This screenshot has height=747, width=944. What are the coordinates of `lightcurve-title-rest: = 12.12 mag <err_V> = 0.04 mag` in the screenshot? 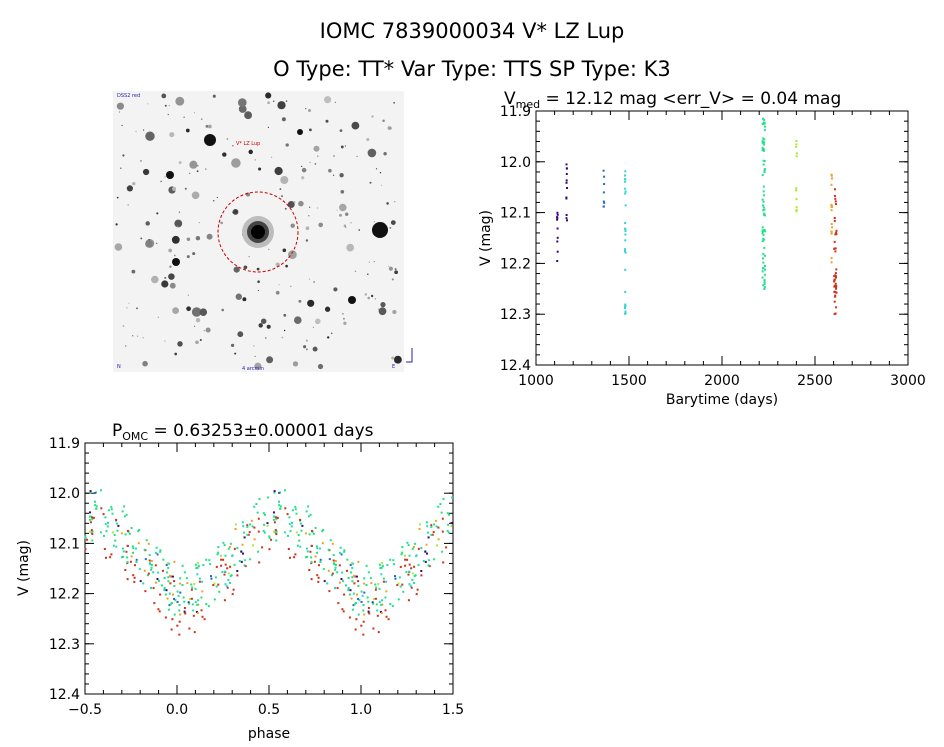 It's located at (690, 99).